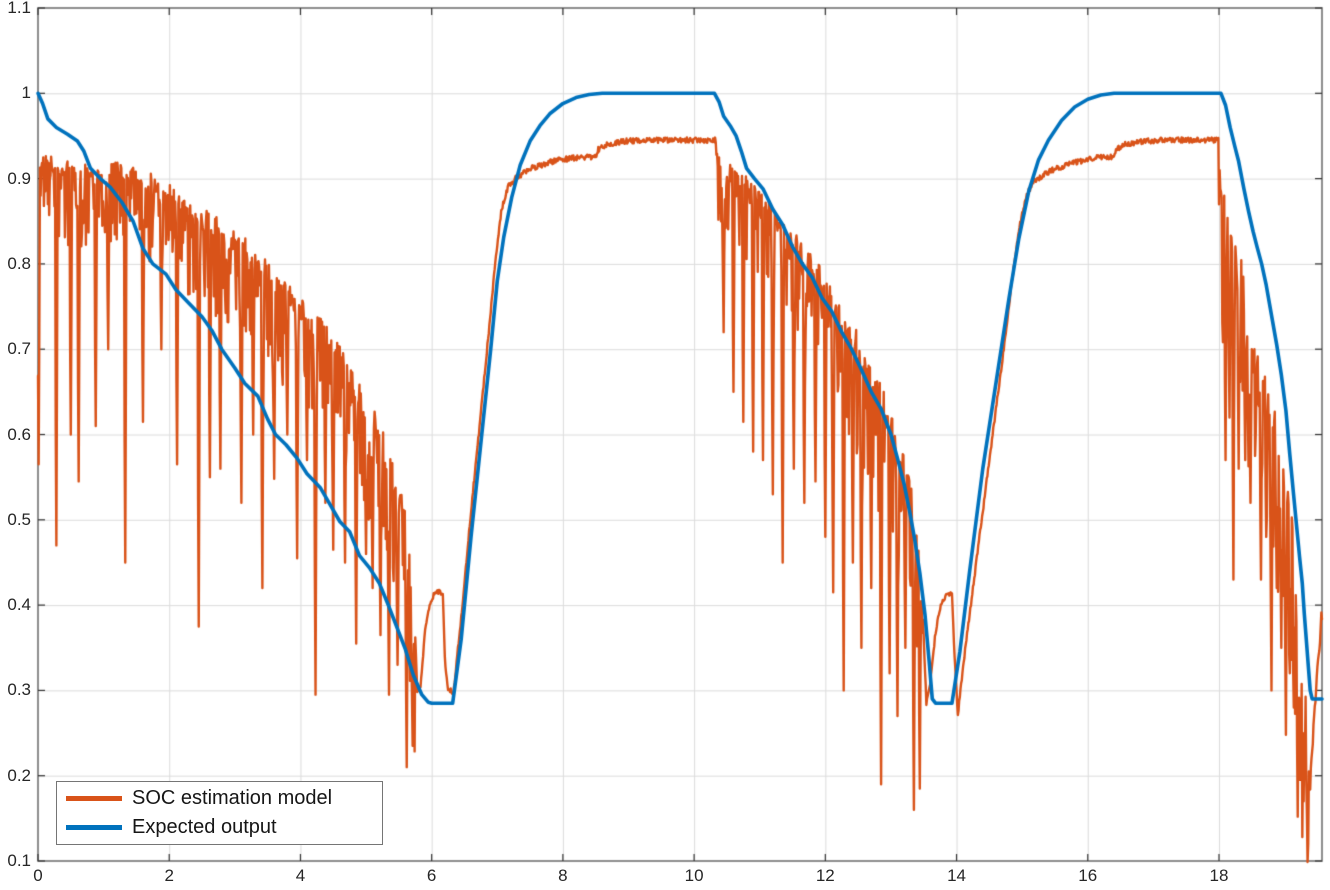 The width and height of the screenshot is (1330, 890). I want to click on x-tick-label: 18, so click(1219, 875).